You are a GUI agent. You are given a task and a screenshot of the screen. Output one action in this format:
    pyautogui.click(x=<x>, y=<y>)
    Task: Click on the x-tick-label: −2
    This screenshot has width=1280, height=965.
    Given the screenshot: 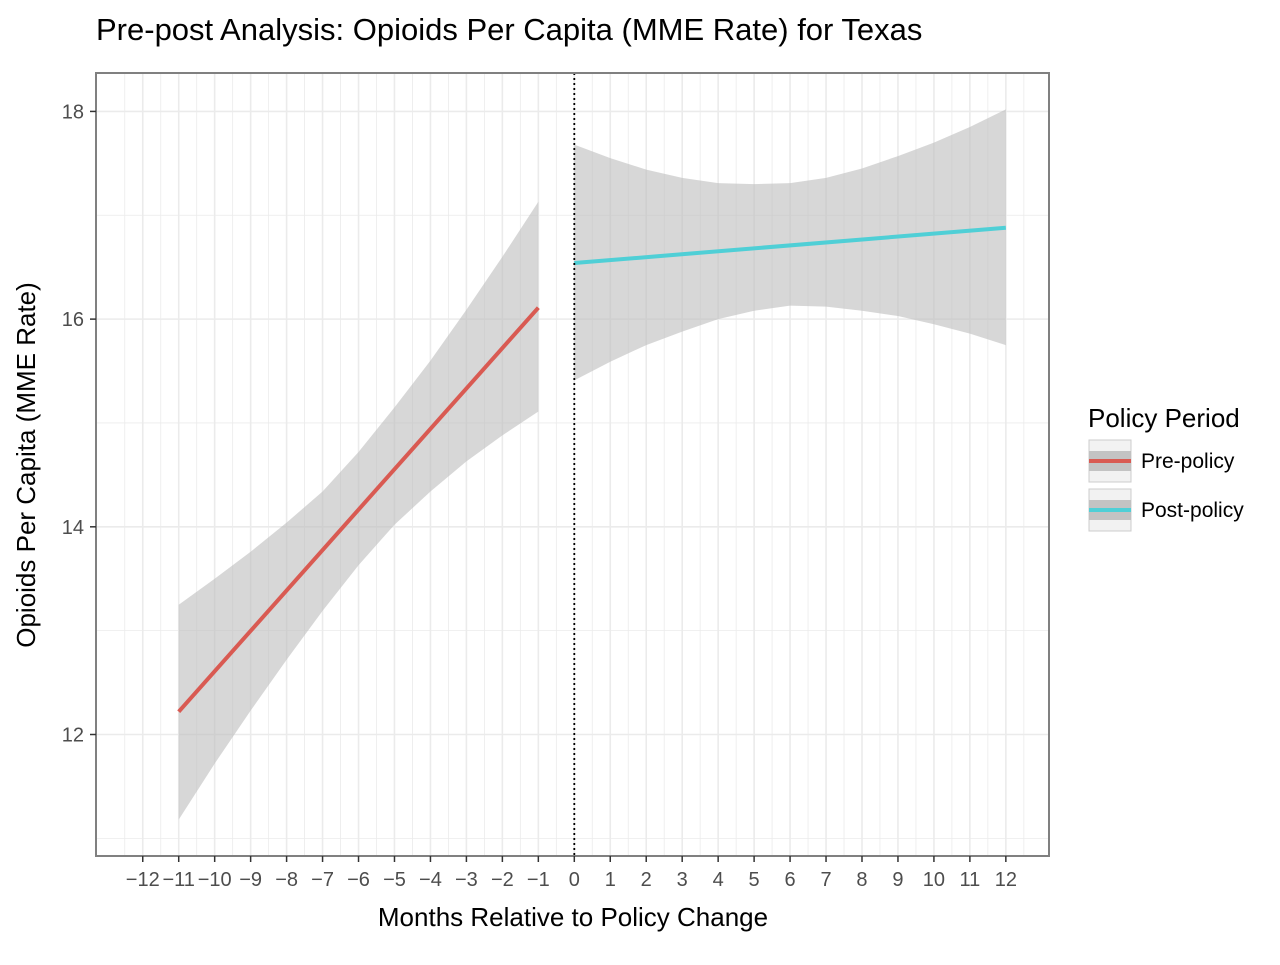 What is the action you would take?
    pyautogui.click(x=502, y=880)
    